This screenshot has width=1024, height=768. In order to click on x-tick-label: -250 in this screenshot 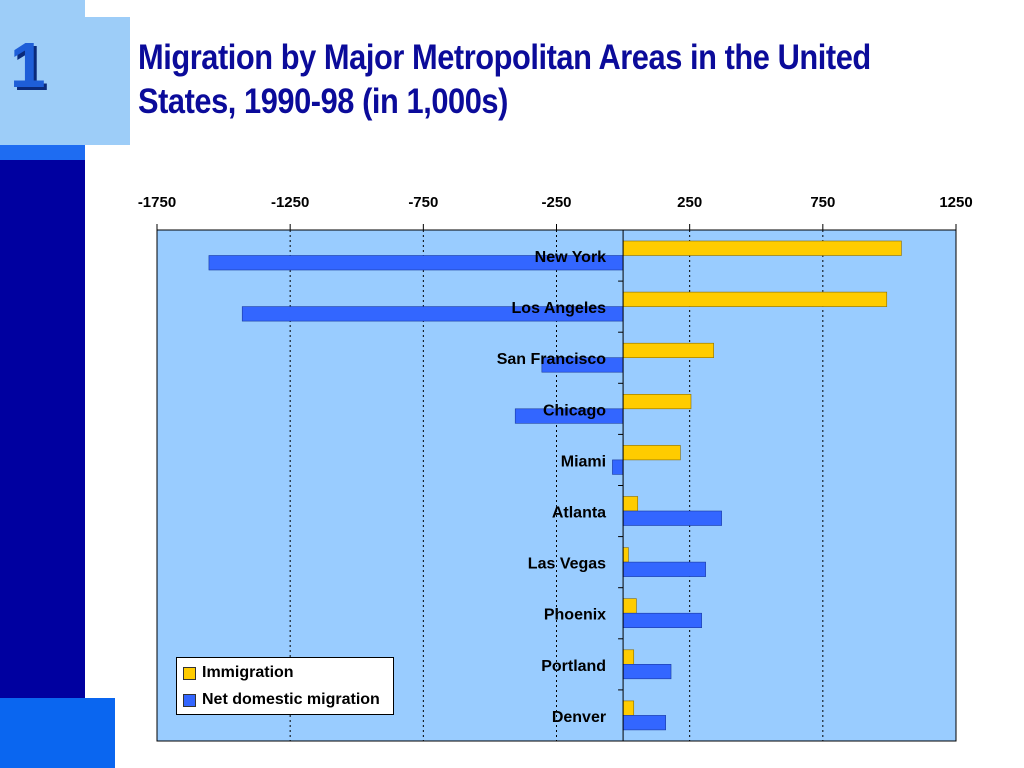, I will do `click(556, 202)`.